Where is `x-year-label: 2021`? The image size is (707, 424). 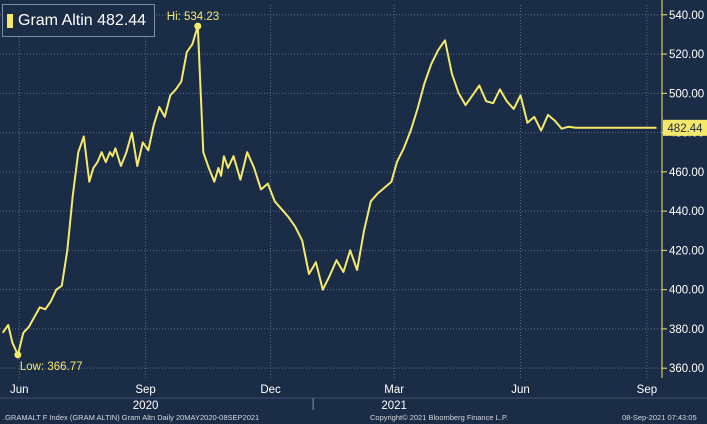 x-year-label: 2021 is located at coordinates (394, 406).